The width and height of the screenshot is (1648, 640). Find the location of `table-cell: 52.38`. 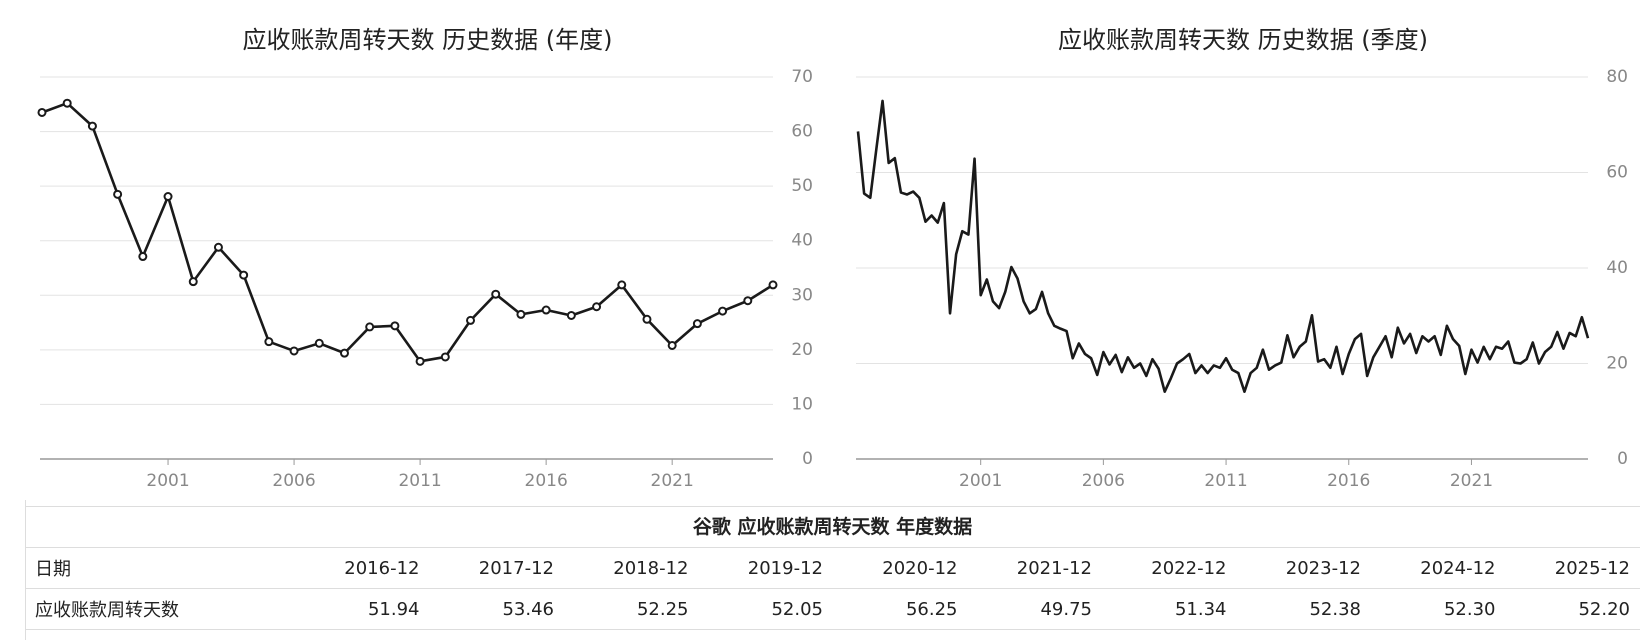

table-cell: 52.38 is located at coordinates (1303, 609).